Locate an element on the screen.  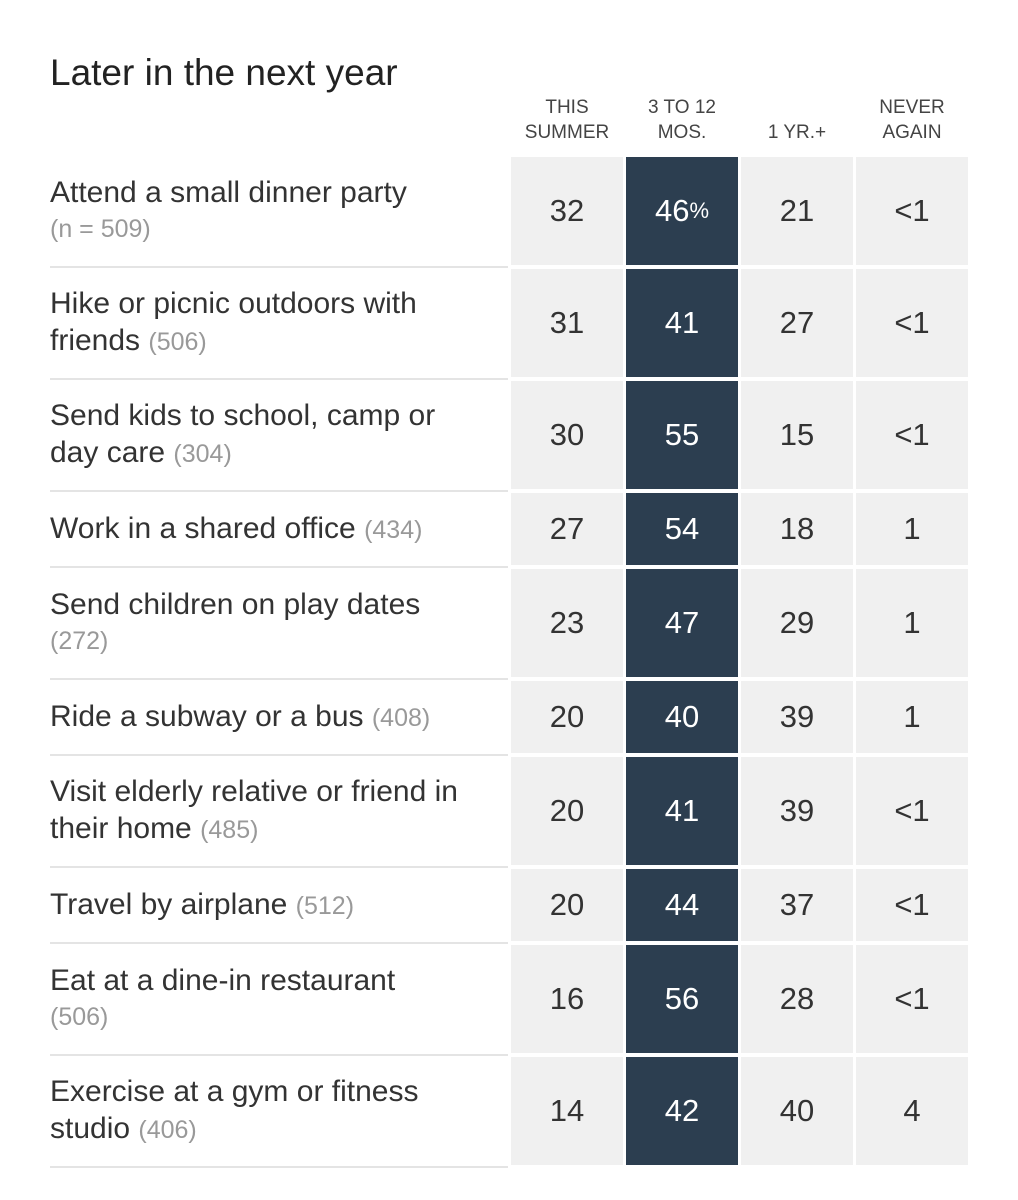
value-text: 31 is located at coordinates (567, 322).